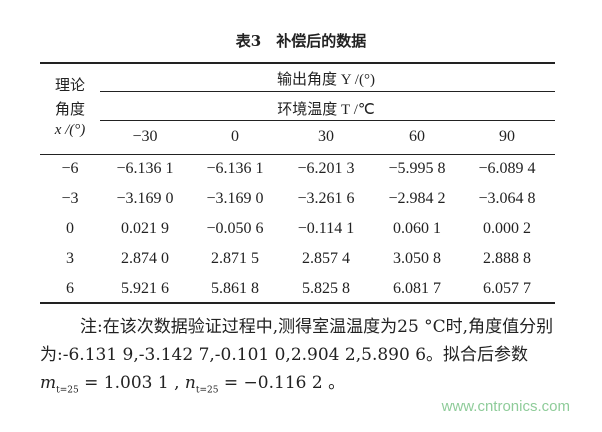 The width and height of the screenshot is (602, 432). What do you see at coordinates (326, 228) in the screenshot?
I see `table-cell: −0.114 1` at bounding box center [326, 228].